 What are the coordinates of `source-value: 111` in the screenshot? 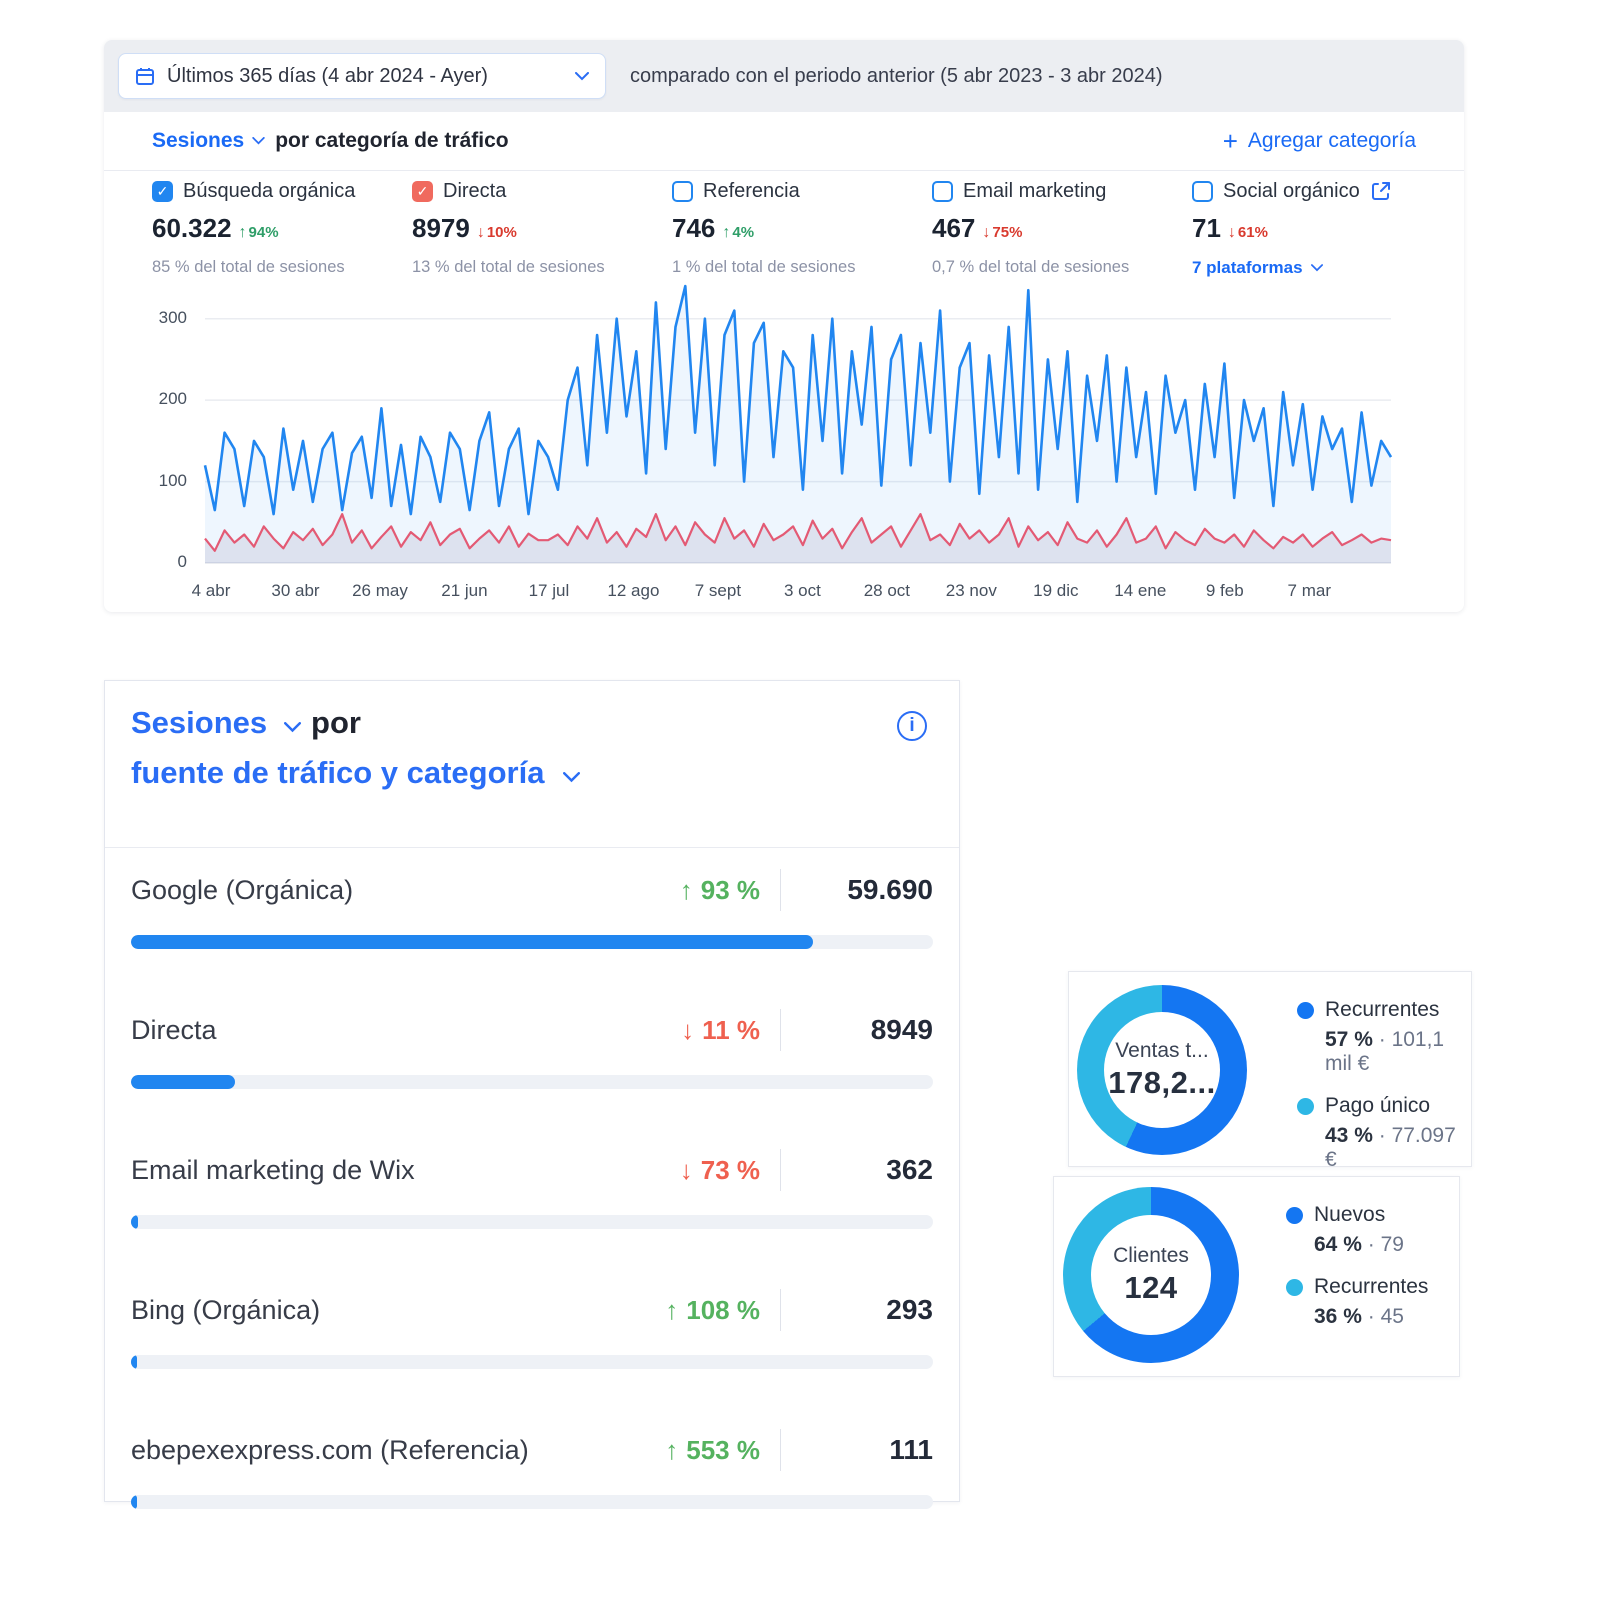 It's located at (911, 1449).